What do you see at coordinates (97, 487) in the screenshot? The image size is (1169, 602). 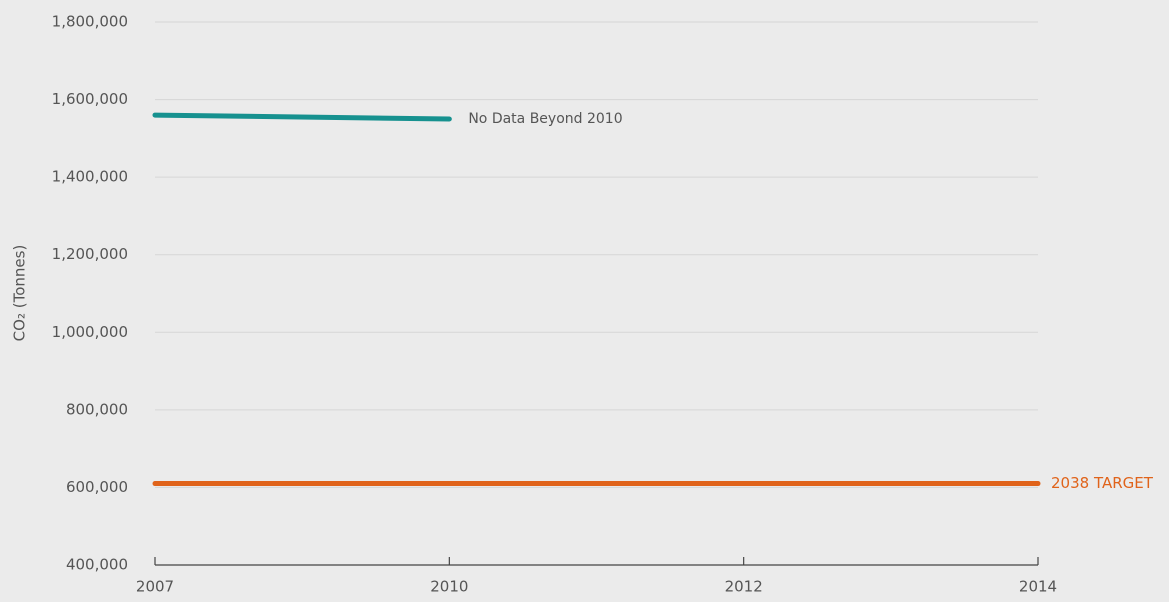 I see `y-tick-label: 600,000` at bounding box center [97, 487].